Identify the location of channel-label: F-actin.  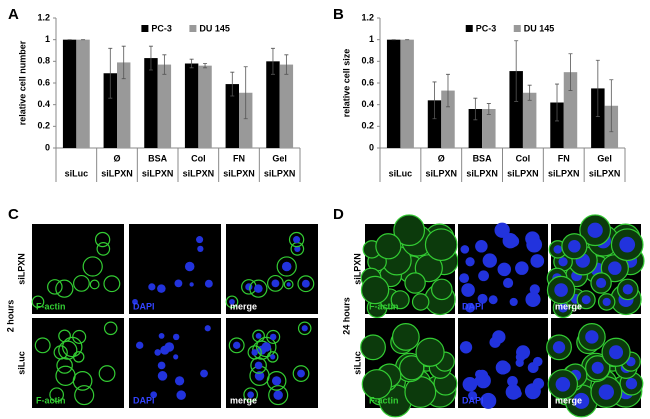
(384, 306).